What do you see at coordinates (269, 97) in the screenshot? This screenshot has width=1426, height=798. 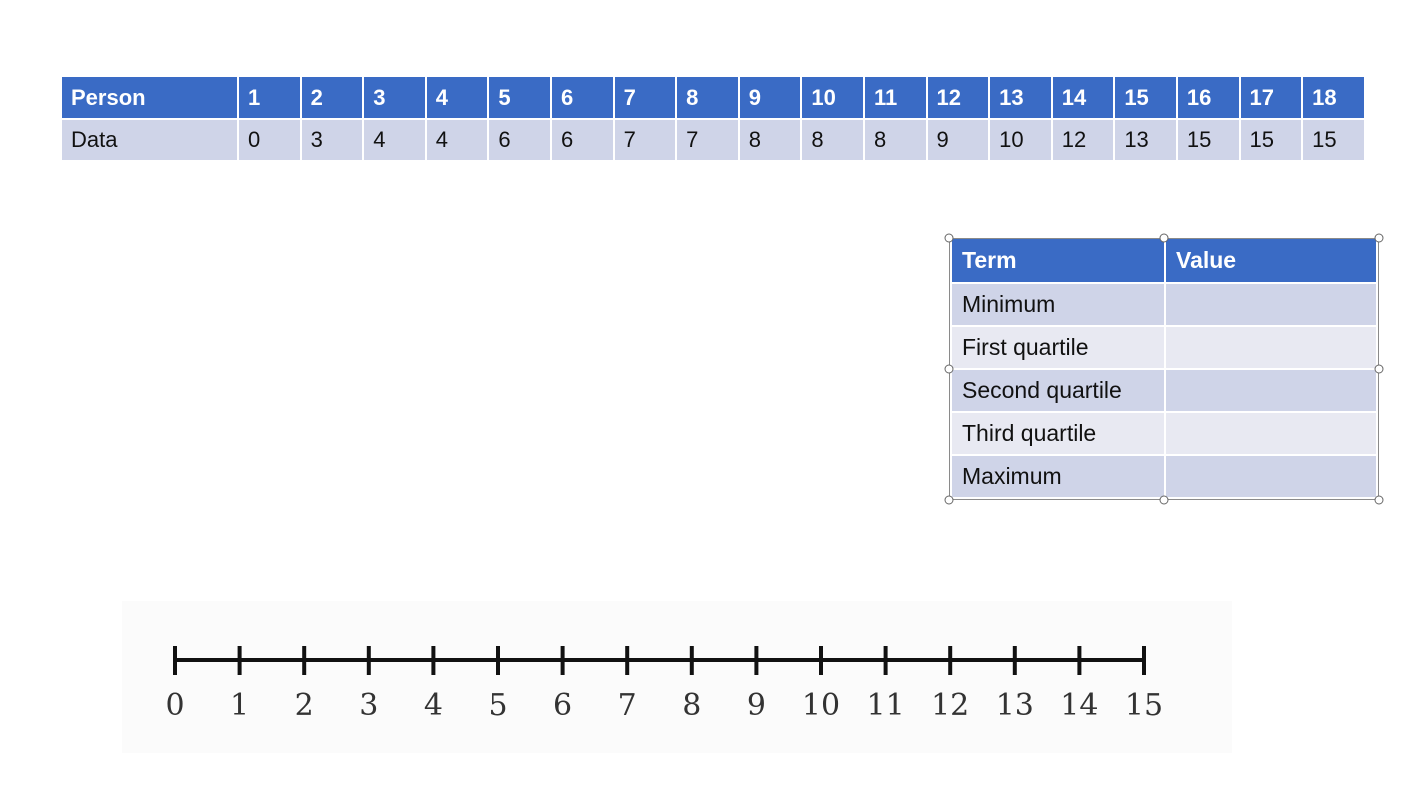 I see `person-number: 1` at bounding box center [269, 97].